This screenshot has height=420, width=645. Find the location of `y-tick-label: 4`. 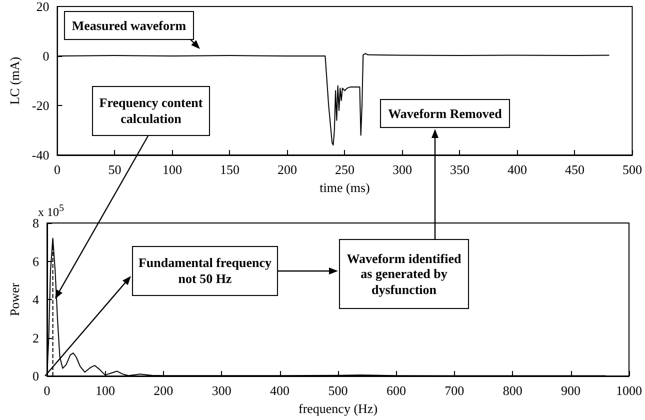

y-tick-label: 4 is located at coordinates (36, 299).